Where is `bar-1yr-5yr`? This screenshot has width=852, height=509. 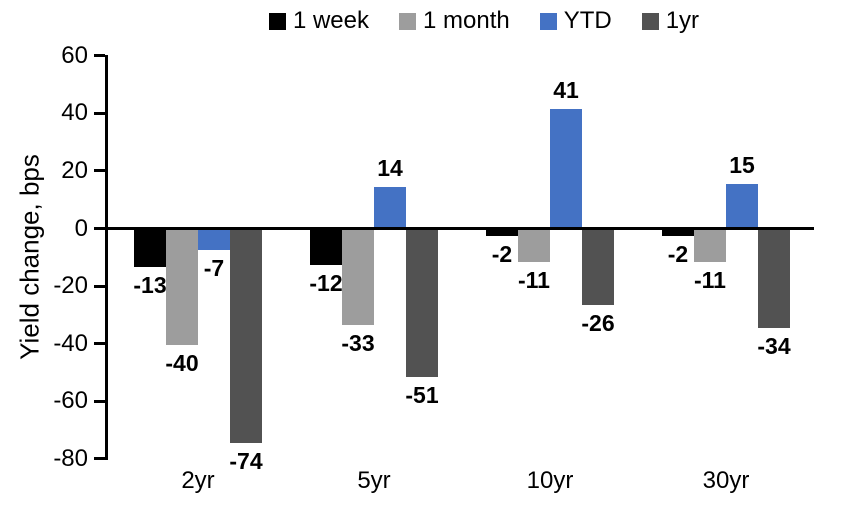 bar-1yr-5yr is located at coordinates (422, 303).